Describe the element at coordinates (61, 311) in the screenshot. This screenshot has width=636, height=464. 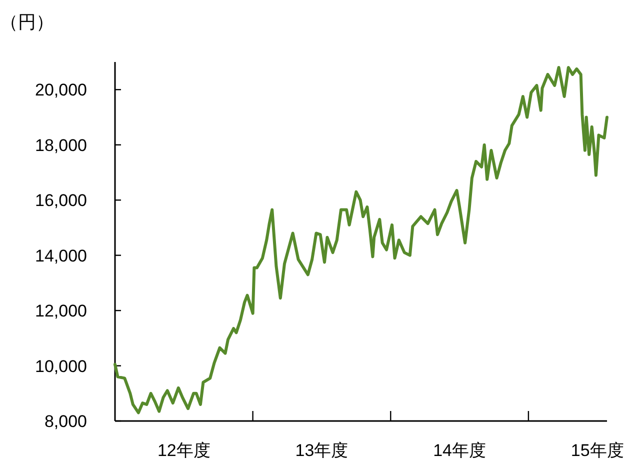
I see `y-tick-label: 12,000` at that location.